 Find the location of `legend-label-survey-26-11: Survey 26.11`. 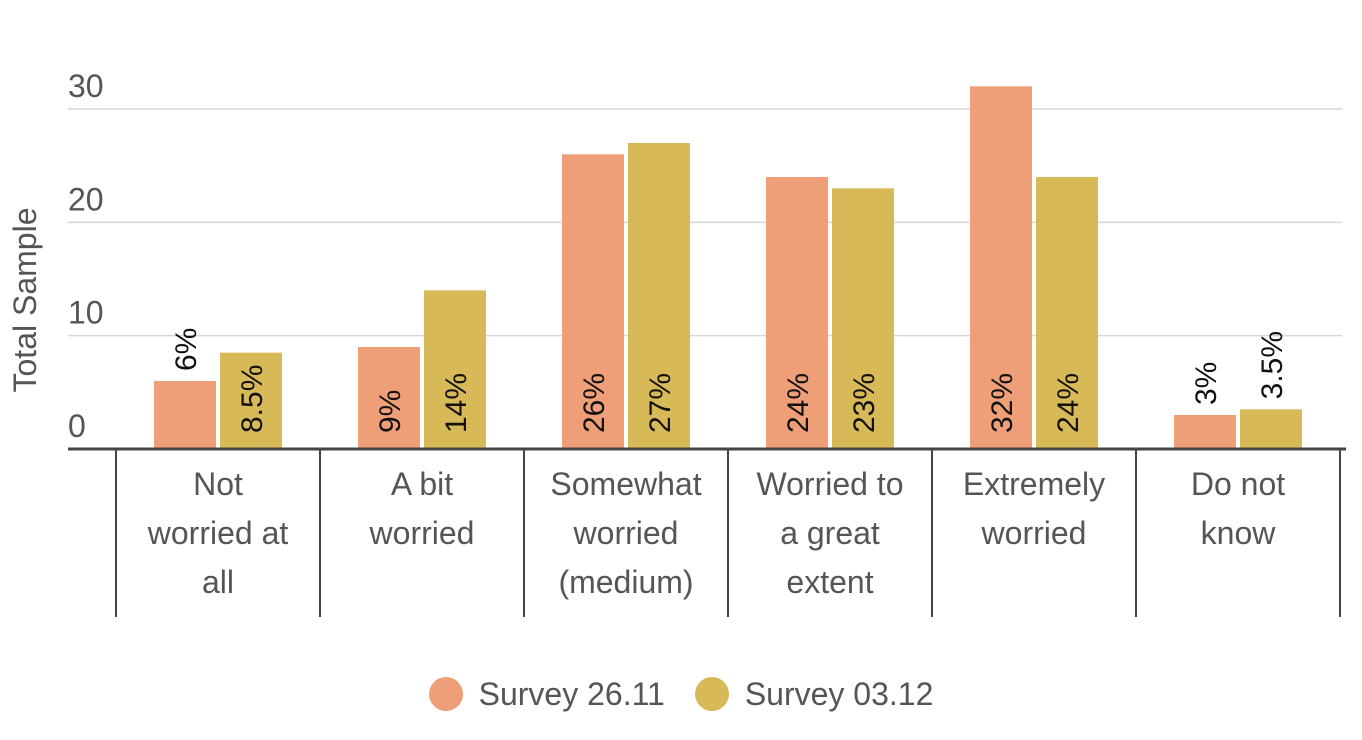

legend-label-survey-26-11: Survey 26.11 is located at coordinates (571, 693).